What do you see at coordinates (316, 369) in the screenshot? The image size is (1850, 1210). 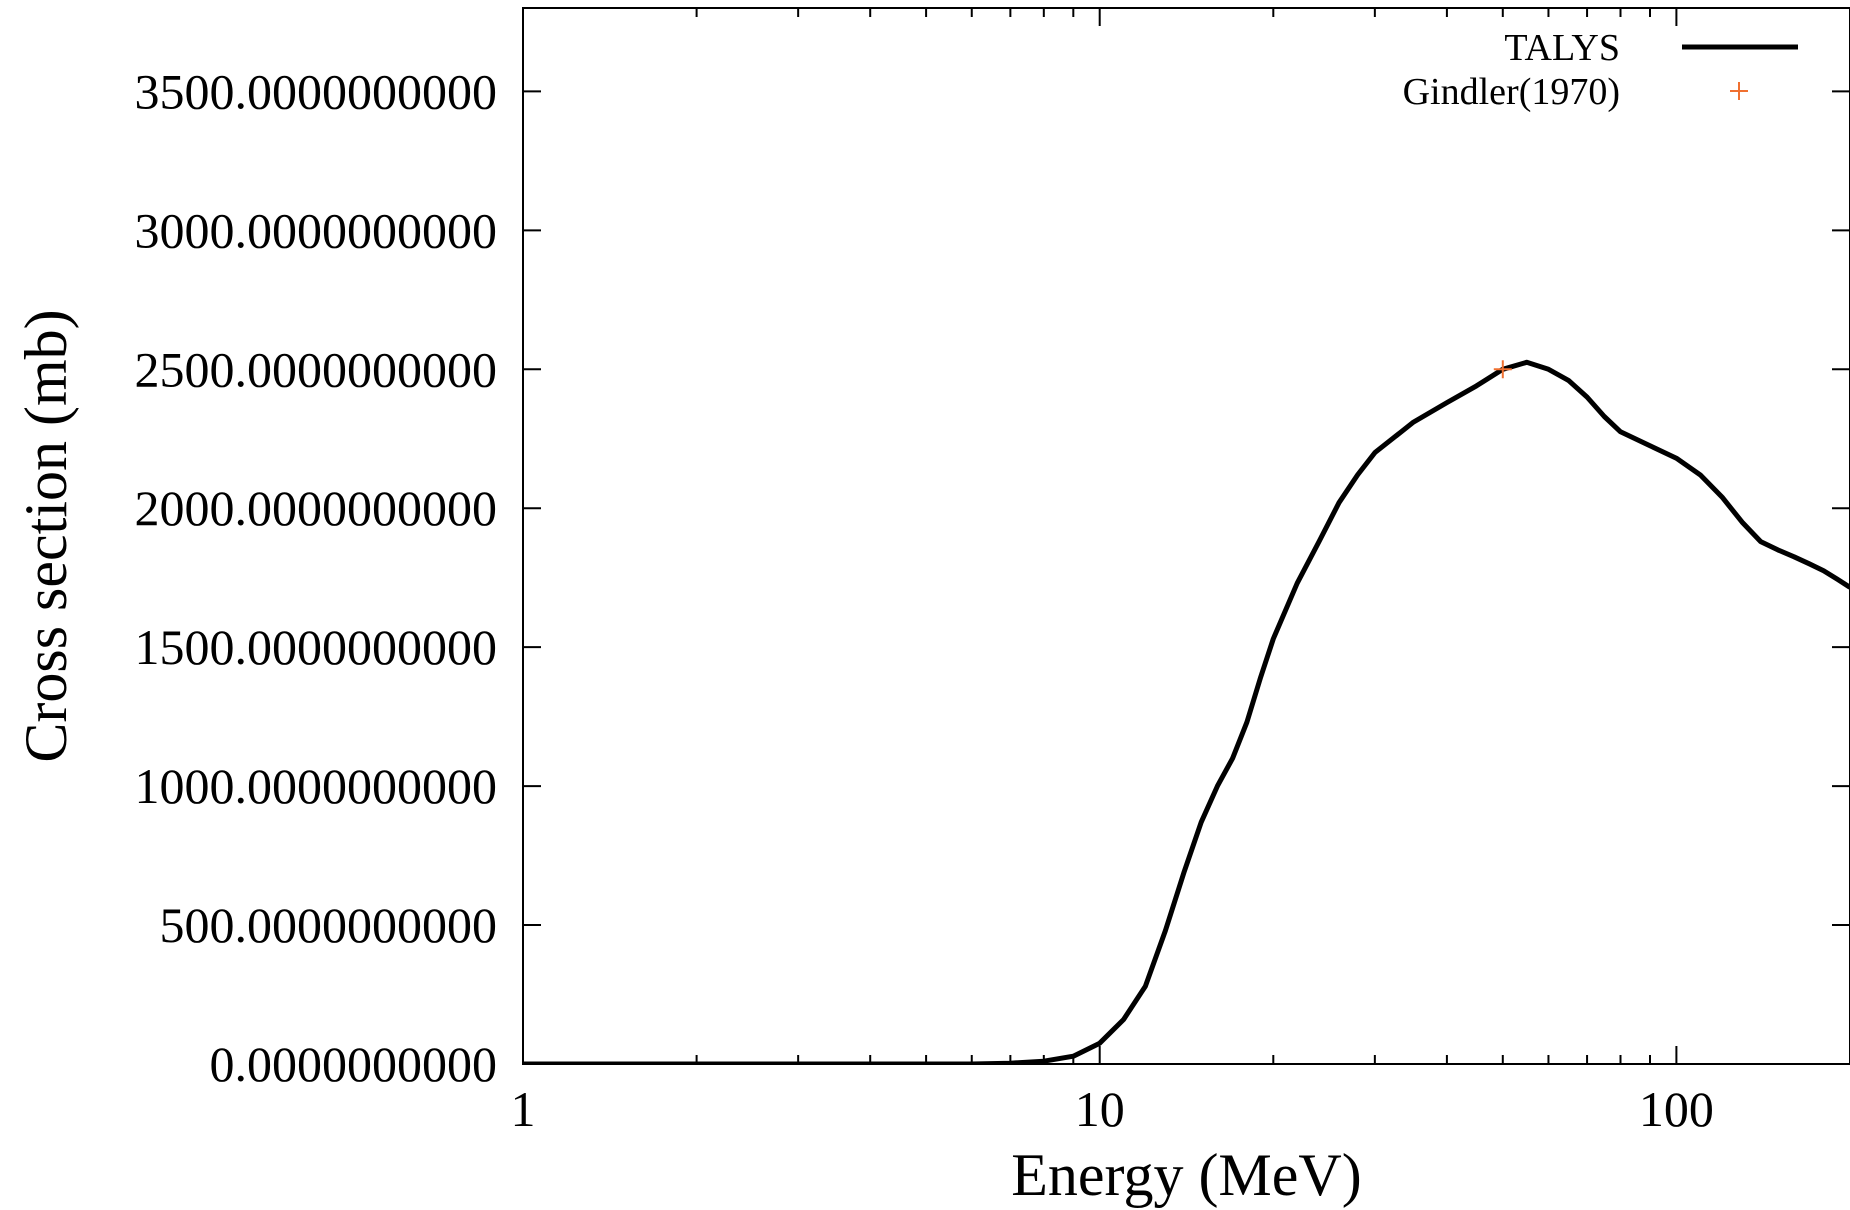 I see `y-tick-label: 2500.0000000000` at bounding box center [316, 369].